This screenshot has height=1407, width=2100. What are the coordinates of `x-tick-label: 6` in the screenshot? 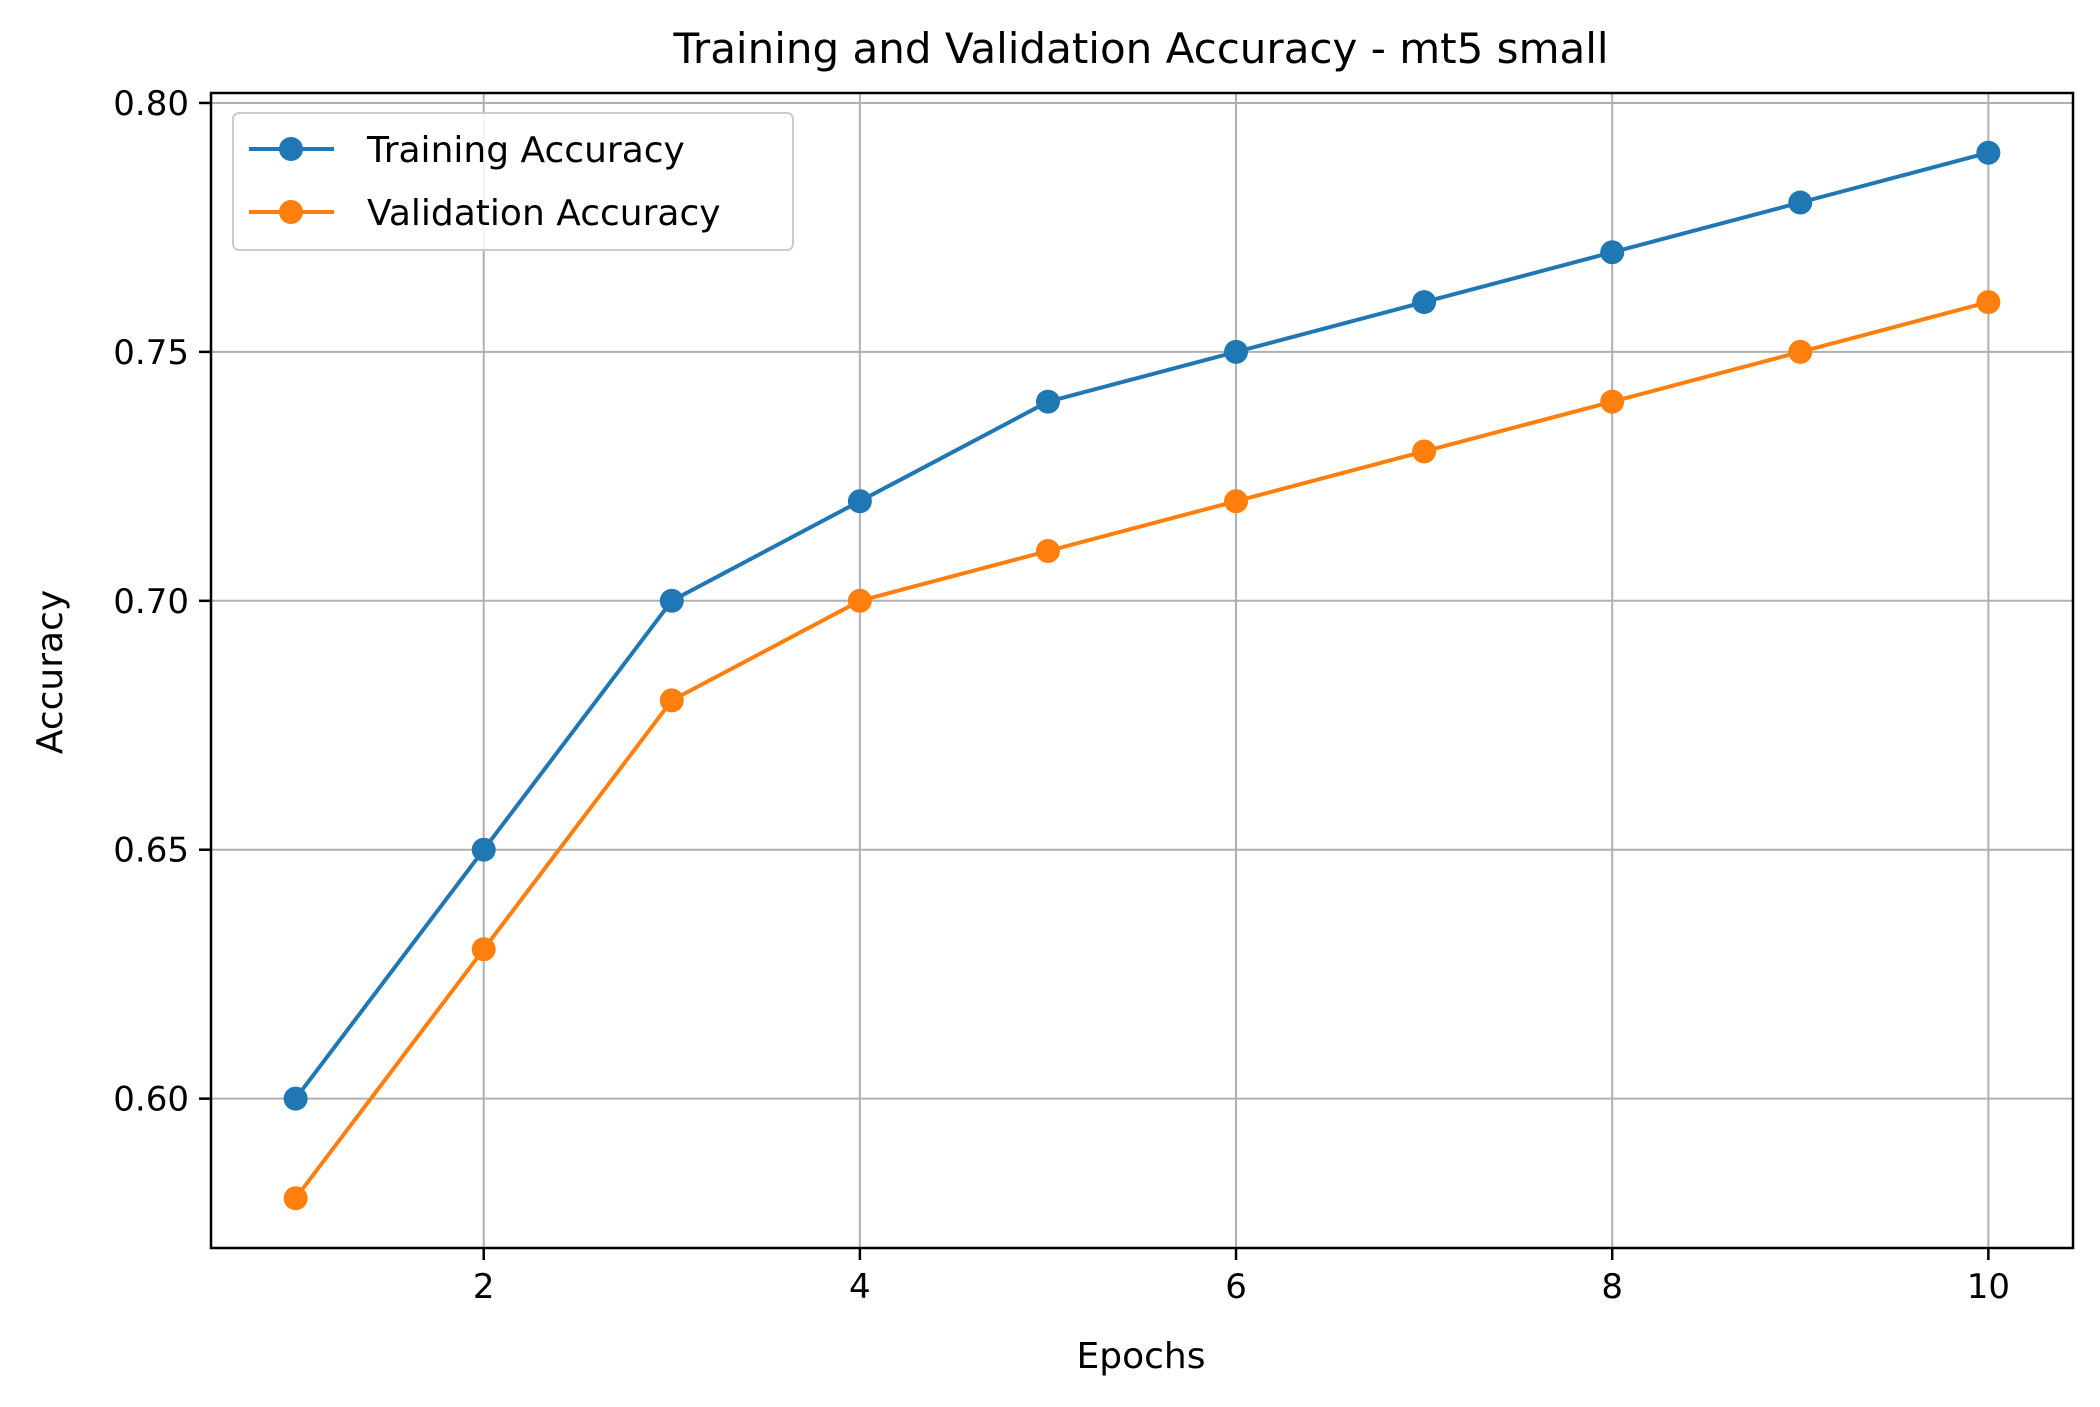 It's located at (1236, 1287).